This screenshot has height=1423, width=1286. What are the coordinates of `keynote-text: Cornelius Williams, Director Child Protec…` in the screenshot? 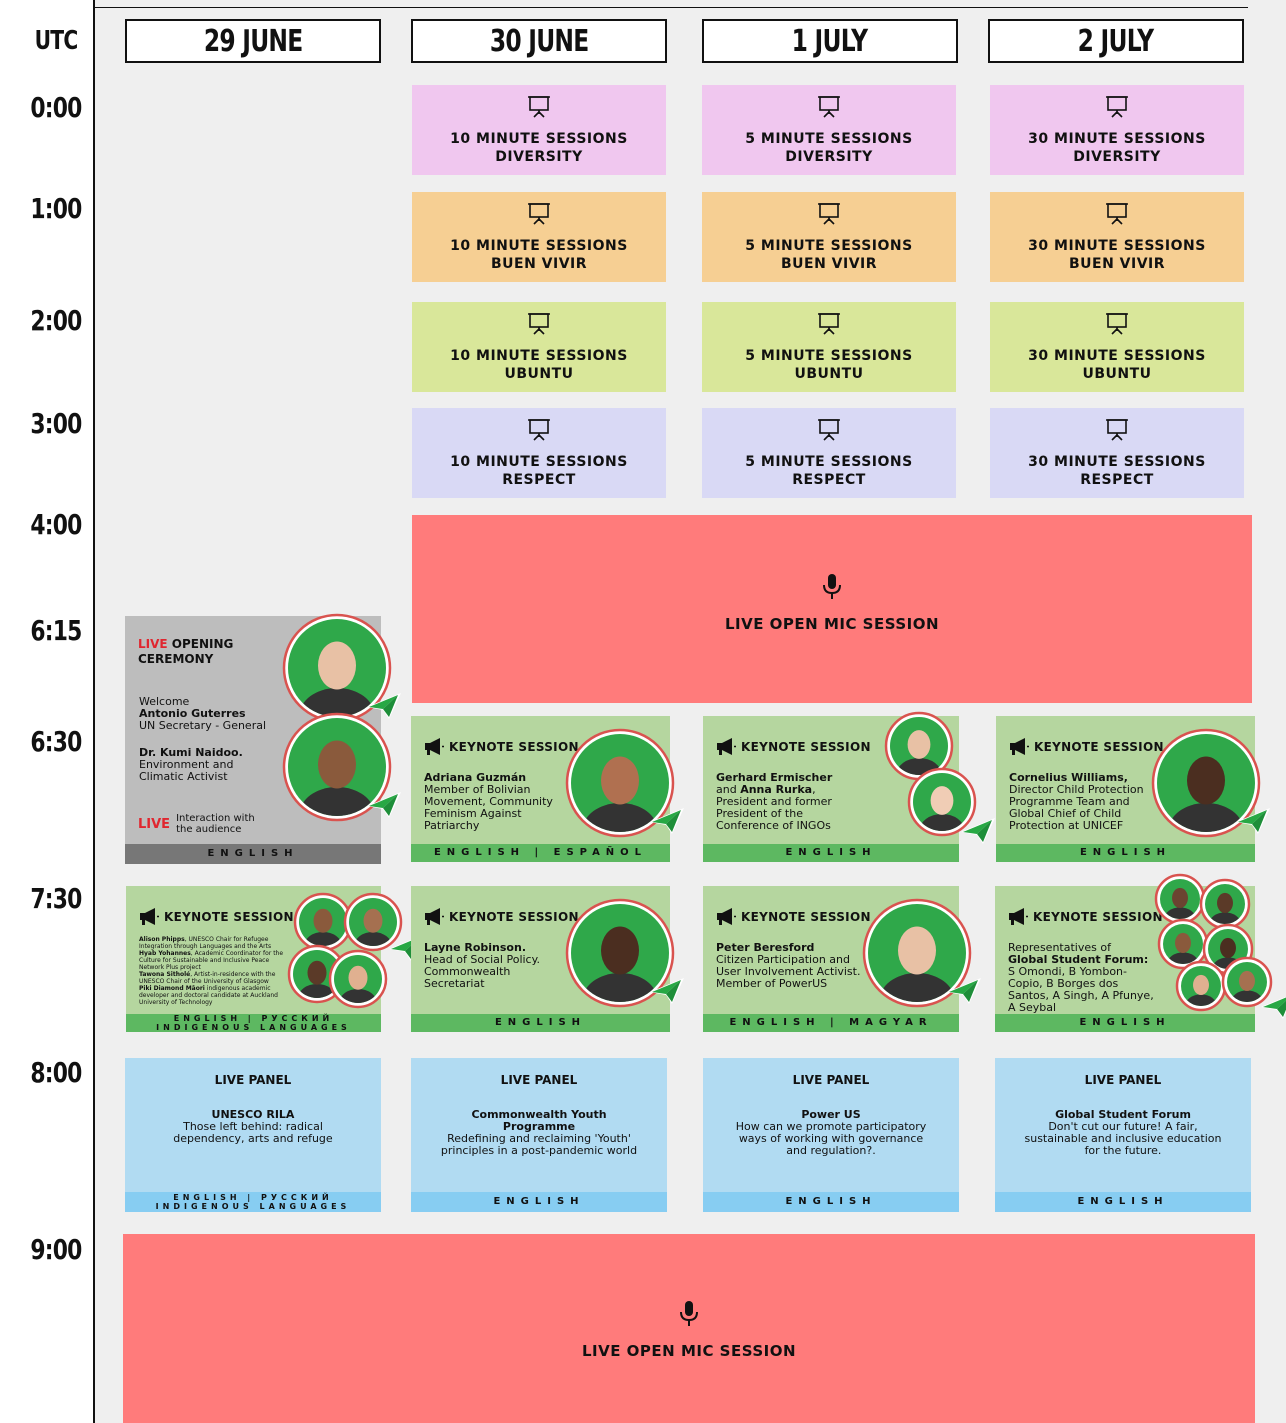 It's located at (1084, 802).